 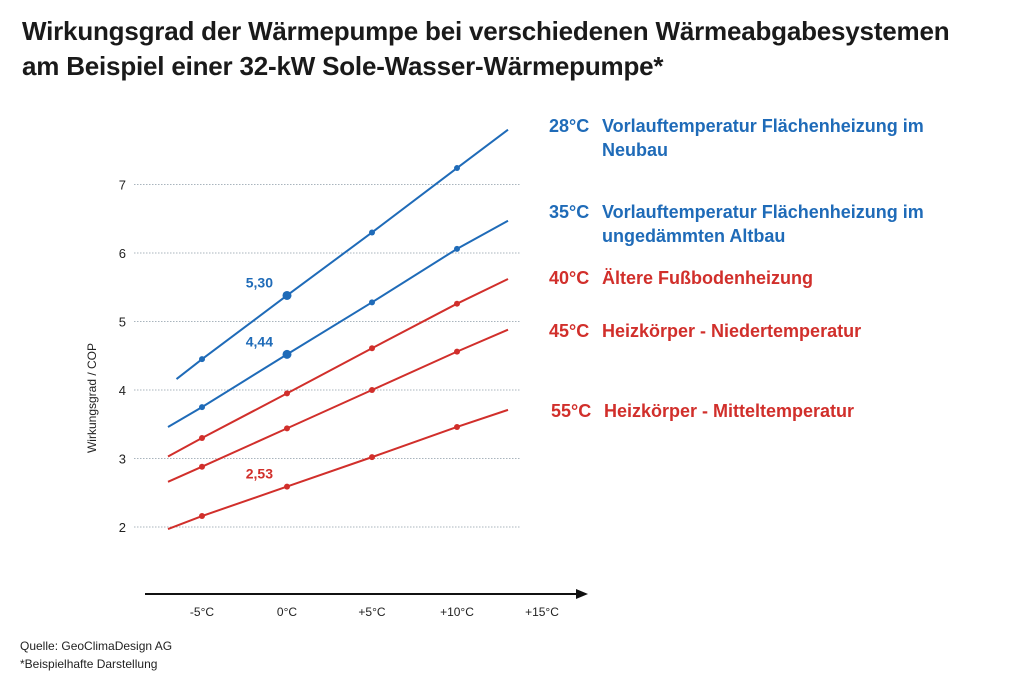 What do you see at coordinates (729, 411) in the screenshot?
I see `legend-label-4: Heizkörper - Mitteltemperatur` at bounding box center [729, 411].